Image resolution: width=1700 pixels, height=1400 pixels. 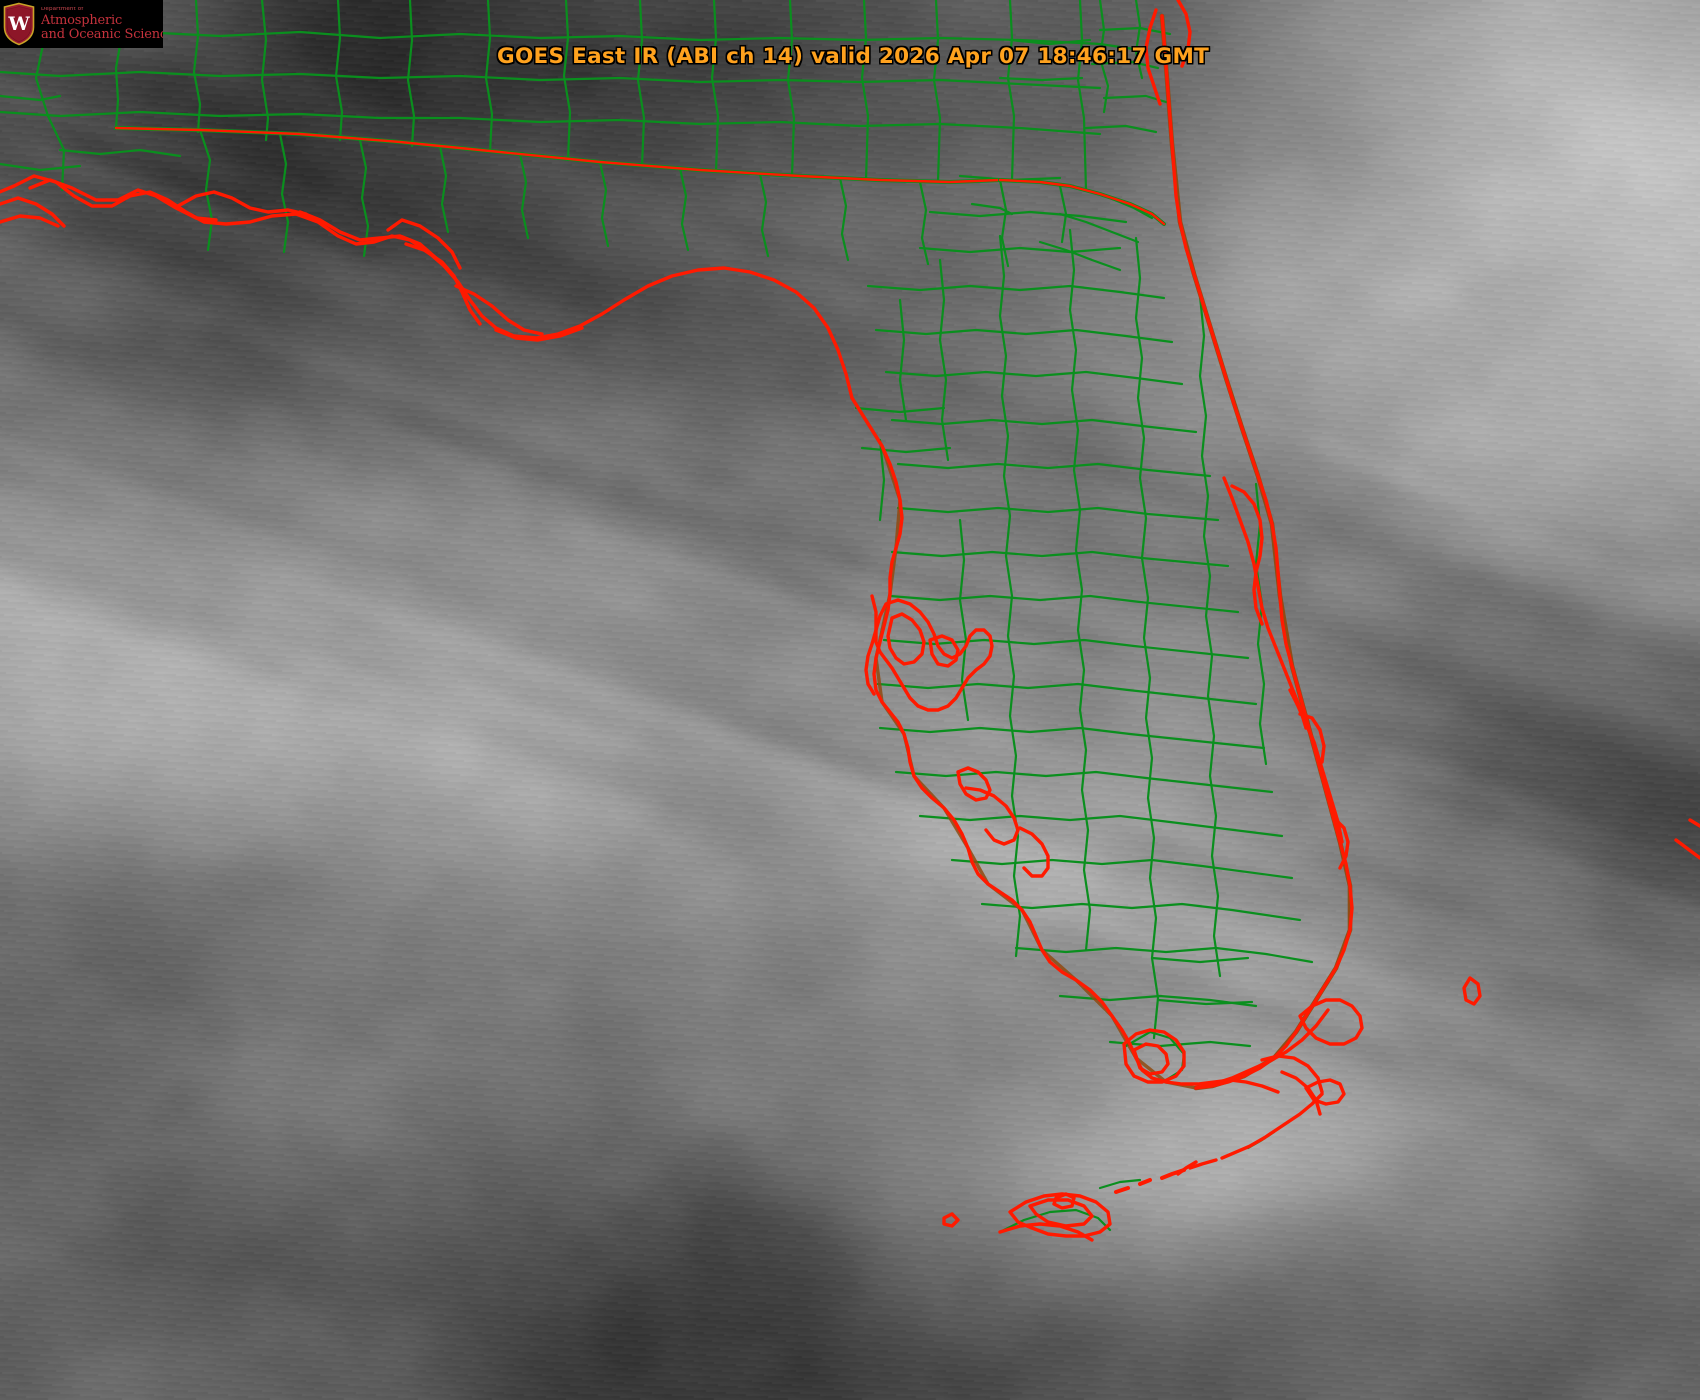 What do you see at coordinates (102, 33) in the screenshot?
I see `logo-name-line-2: and Oceanic Sciences` at bounding box center [102, 33].